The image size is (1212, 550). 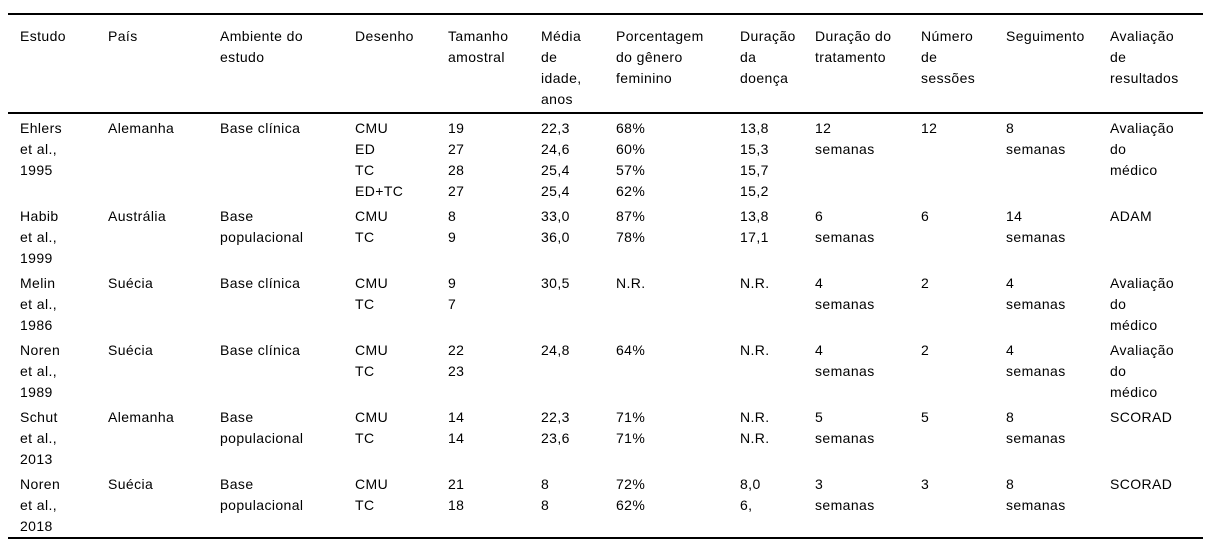 What do you see at coordinates (456, 484) in the screenshot?
I see `text-line: 21` at bounding box center [456, 484].